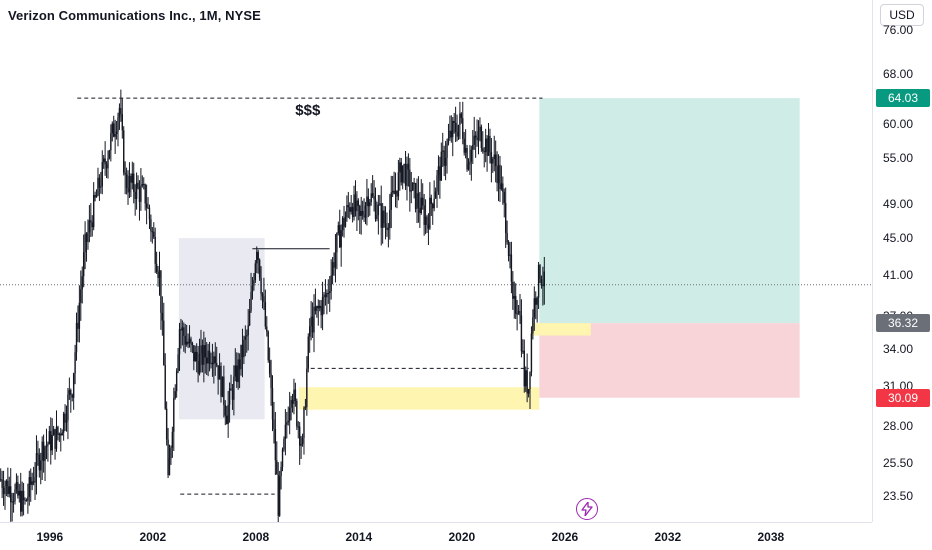 The height and width of the screenshot is (550, 932). Describe the element at coordinates (308, 111) in the screenshot. I see `resistance-annotation: $$$` at that location.